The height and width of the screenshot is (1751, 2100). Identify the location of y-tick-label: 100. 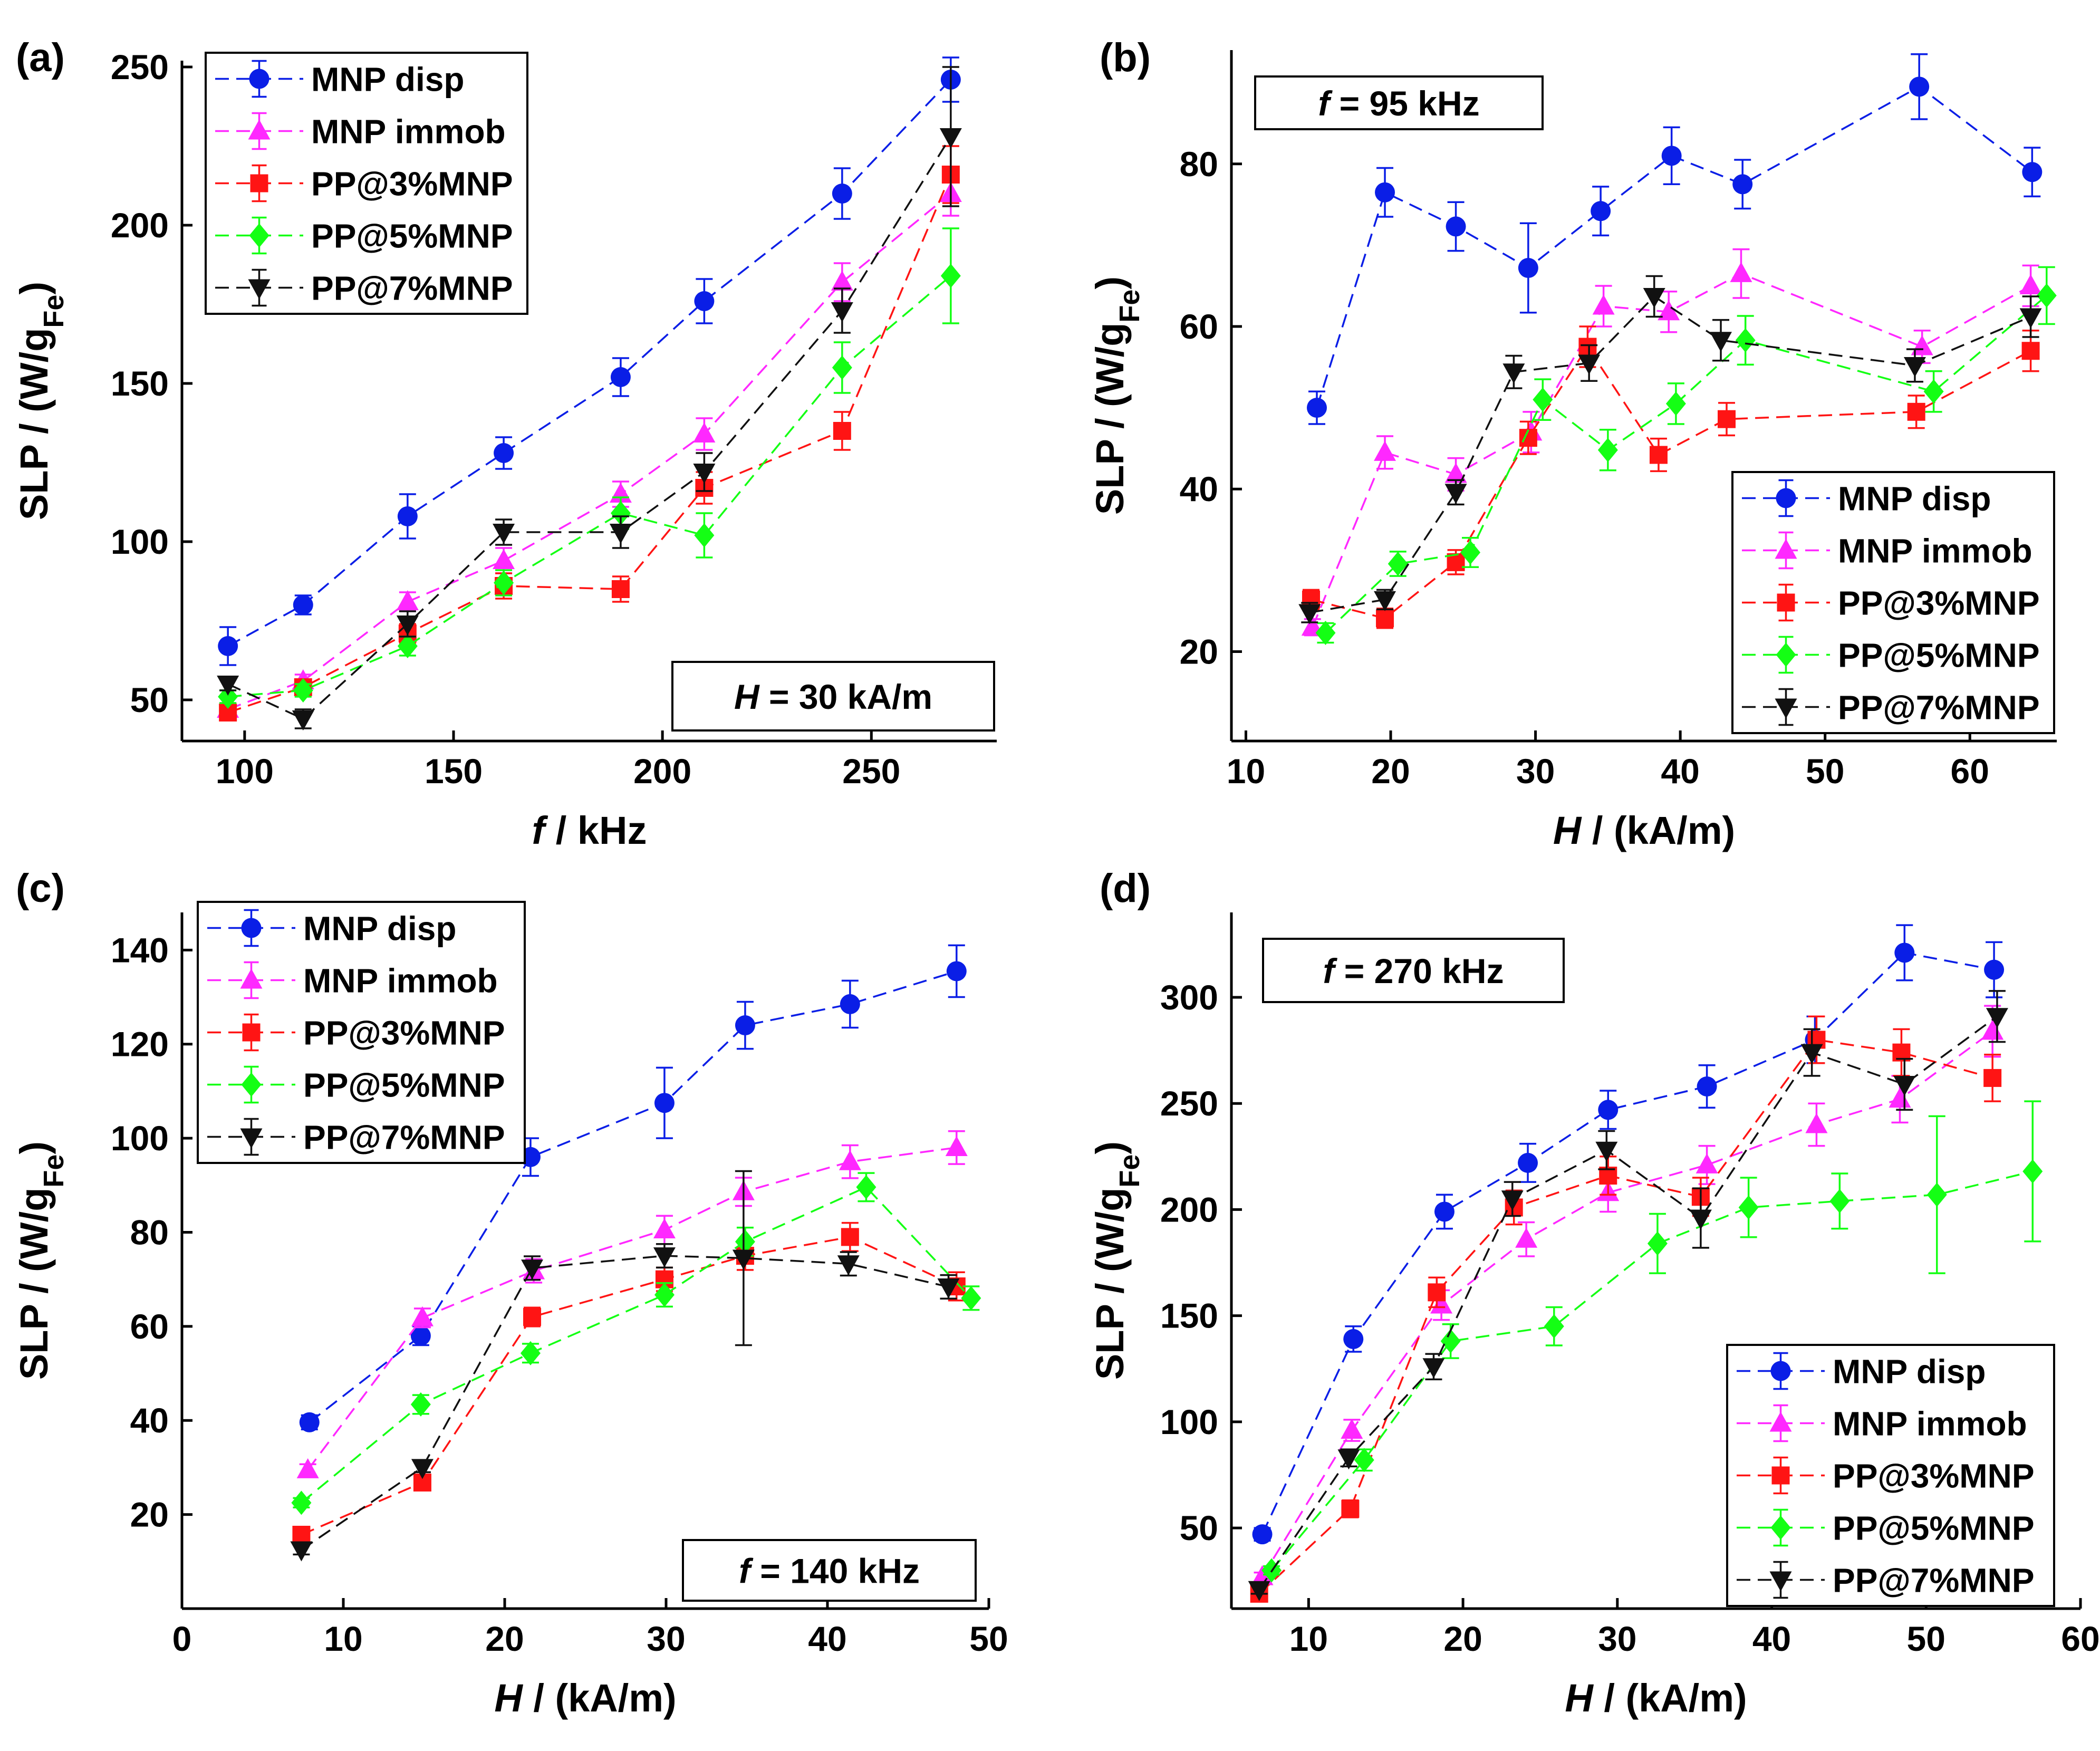
(140, 1138).